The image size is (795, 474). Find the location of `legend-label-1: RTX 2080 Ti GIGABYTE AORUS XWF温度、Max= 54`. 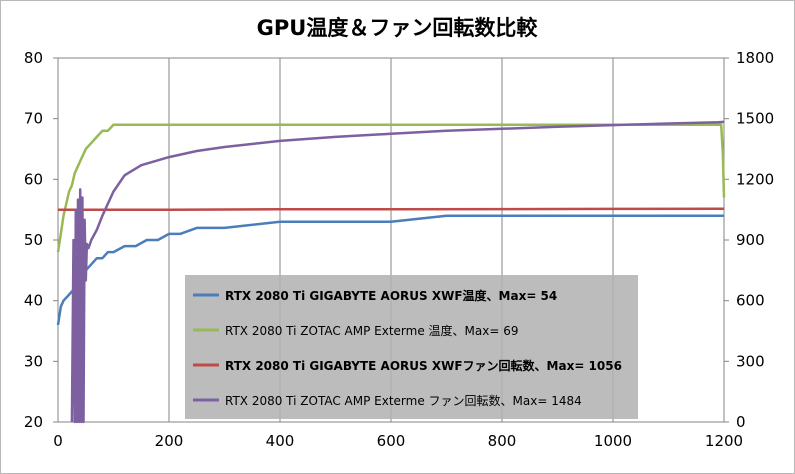

legend-label-1: RTX 2080 Ti GIGABYTE AORUS XWF温度、Max= 54 is located at coordinates (391, 295).